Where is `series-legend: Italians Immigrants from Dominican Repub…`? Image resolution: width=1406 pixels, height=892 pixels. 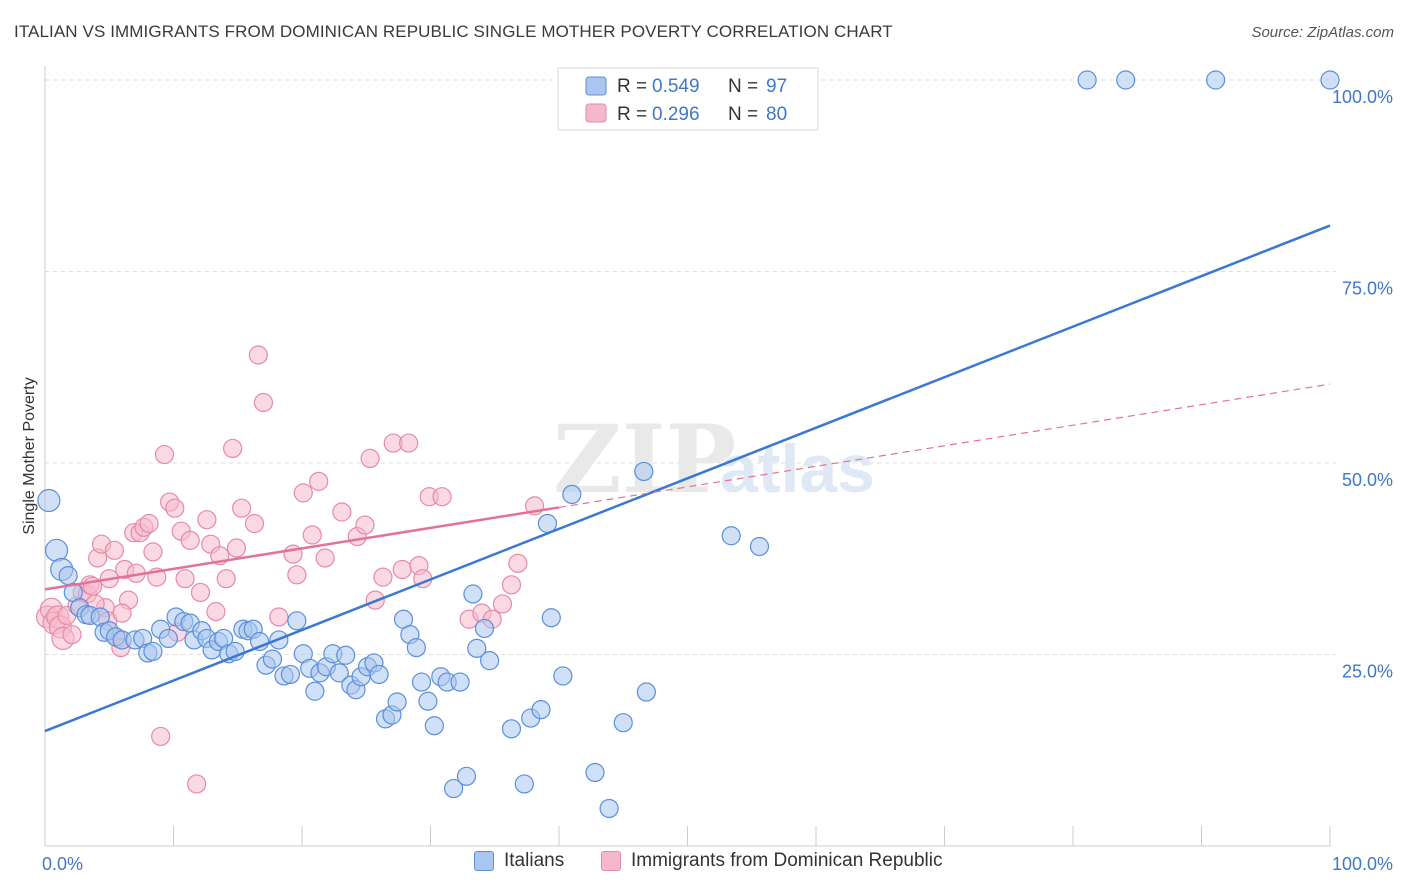
series-legend: Italians Immigrants from Dominican Repub… is located at coordinates (703, 865).